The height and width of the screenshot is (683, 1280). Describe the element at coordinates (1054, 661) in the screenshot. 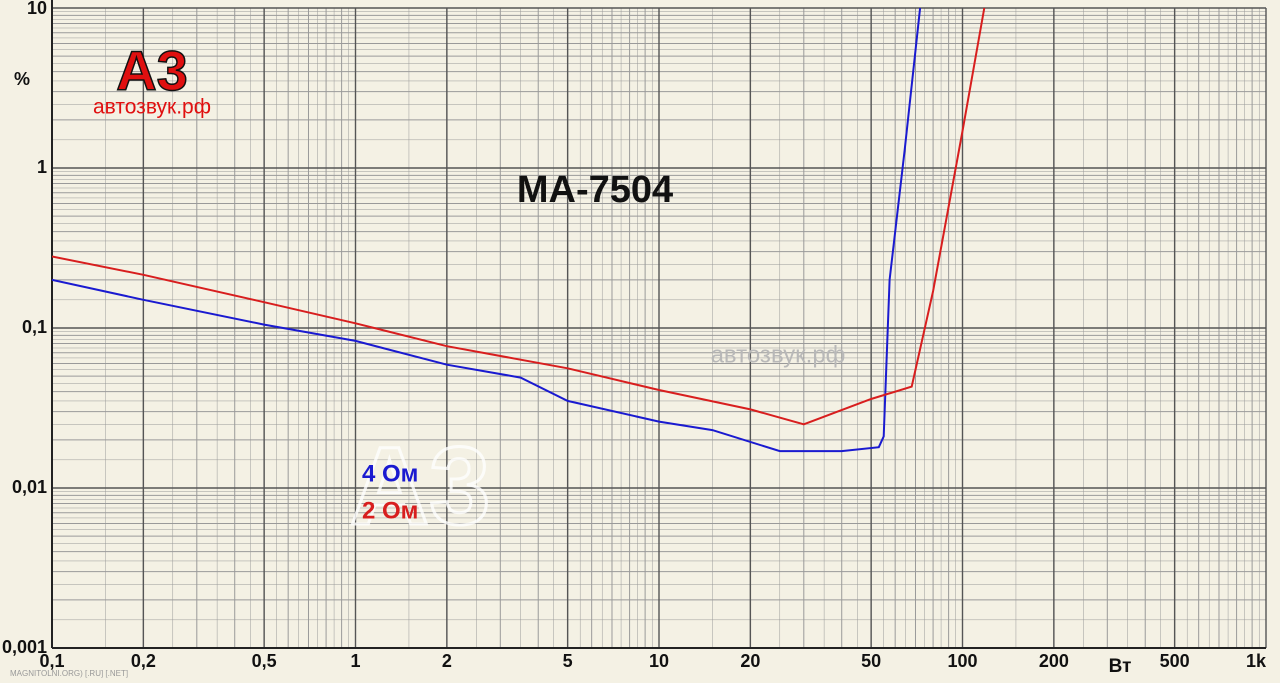

I see `x-tick-label: 200` at that location.